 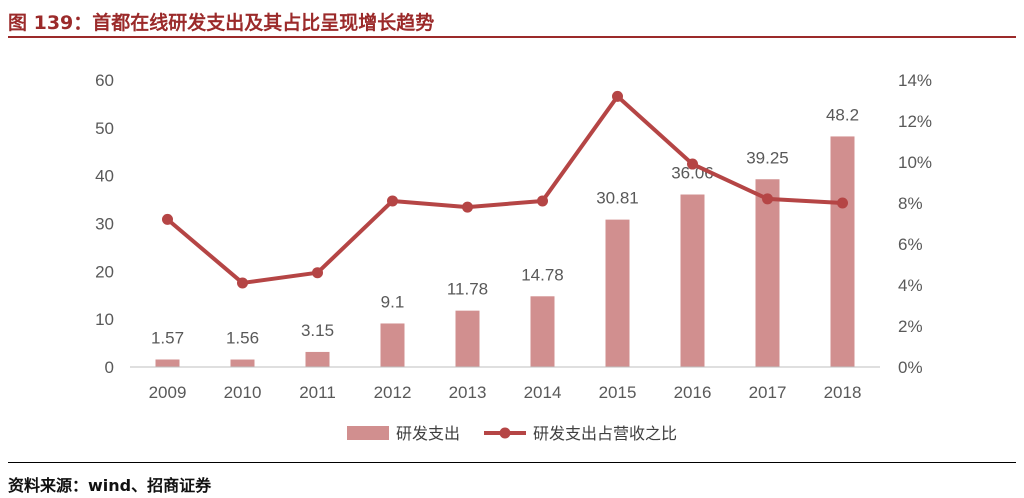 I want to click on right-axis-tick-label: 14%, so click(x=915, y=80).